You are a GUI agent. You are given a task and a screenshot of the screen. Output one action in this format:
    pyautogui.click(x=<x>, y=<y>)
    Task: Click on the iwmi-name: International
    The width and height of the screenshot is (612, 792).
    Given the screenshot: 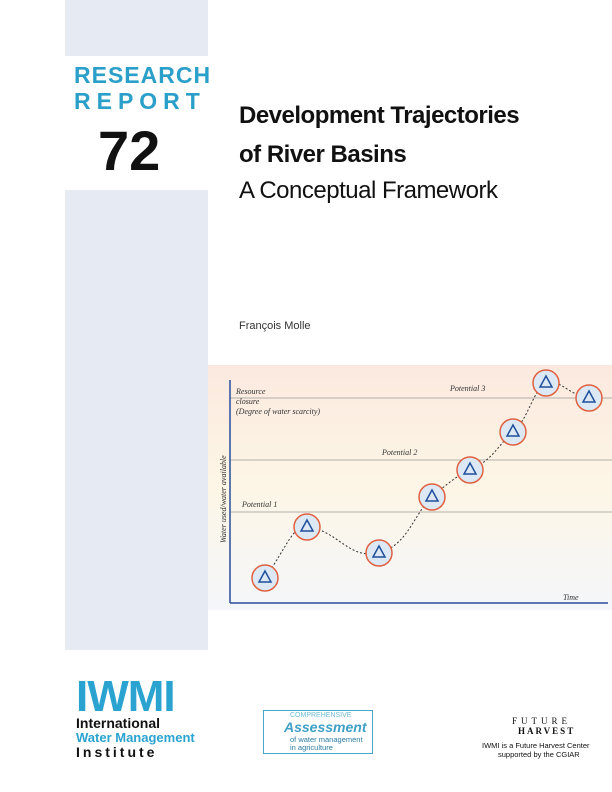 What is the action you would take?
    pyautogui.click(x=118, y=723)
    